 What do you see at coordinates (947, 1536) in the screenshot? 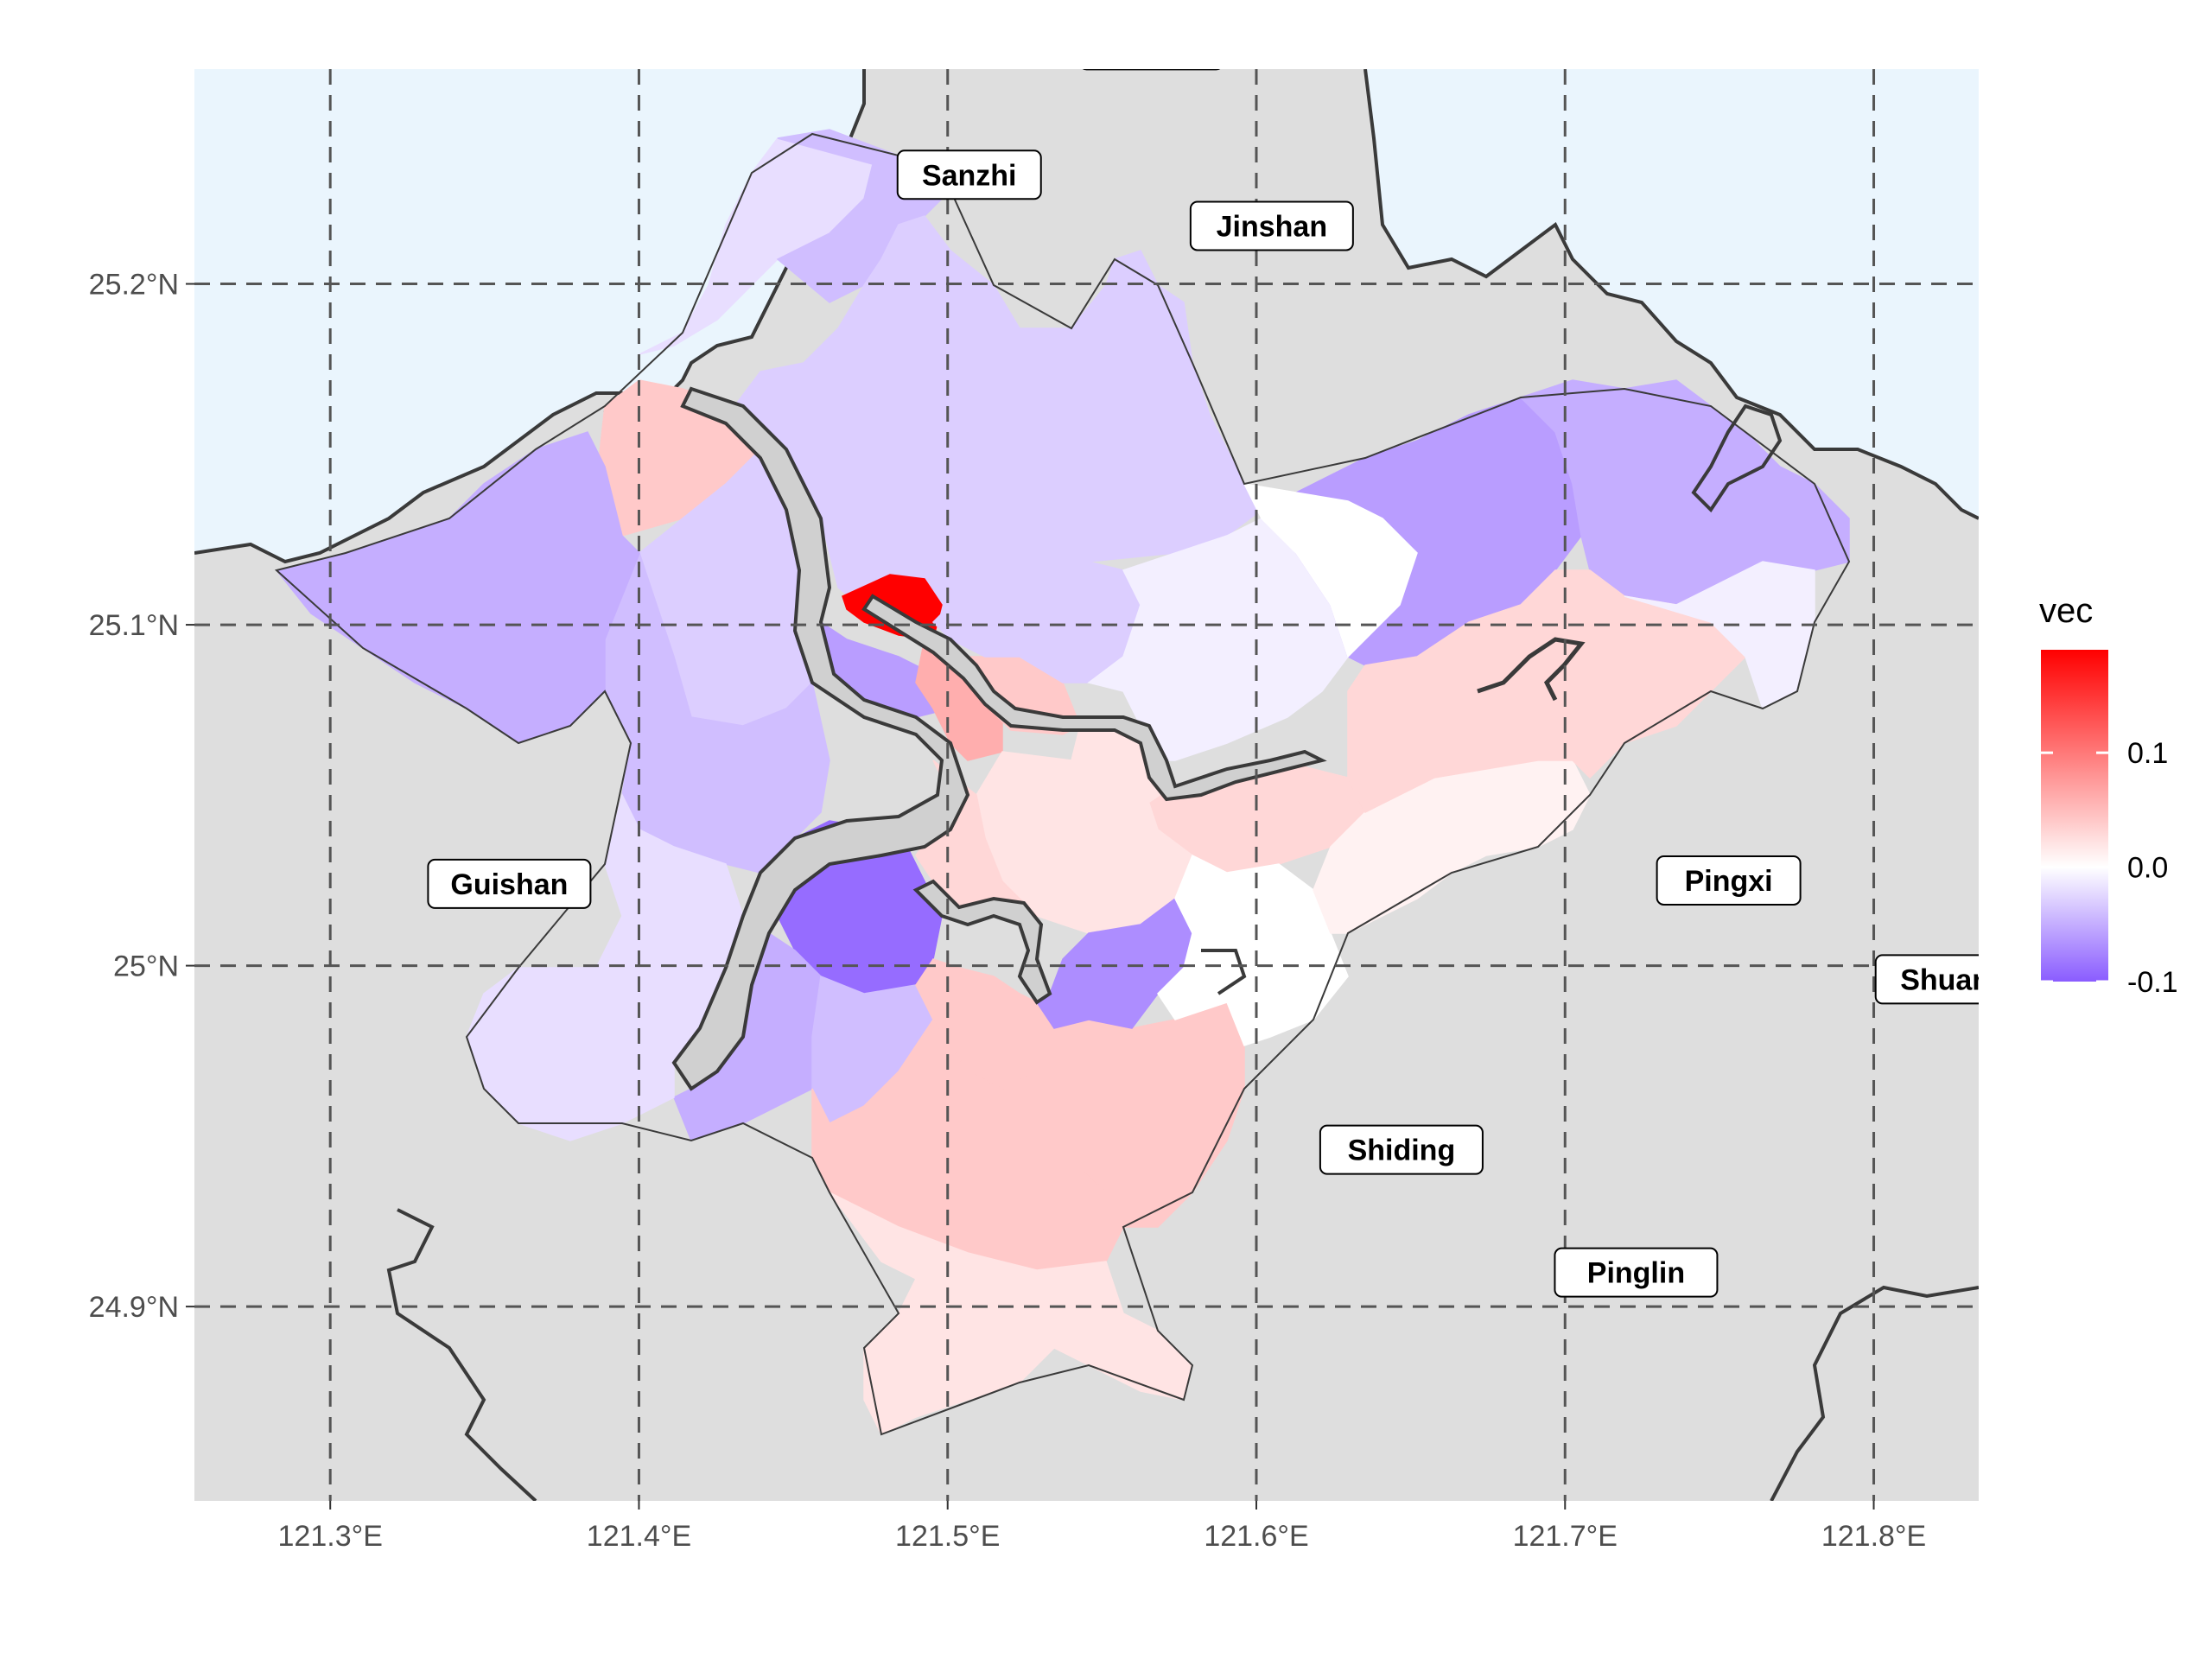
I see `x-tick-label: 121.5°E` at bounding box center [947, 1536].